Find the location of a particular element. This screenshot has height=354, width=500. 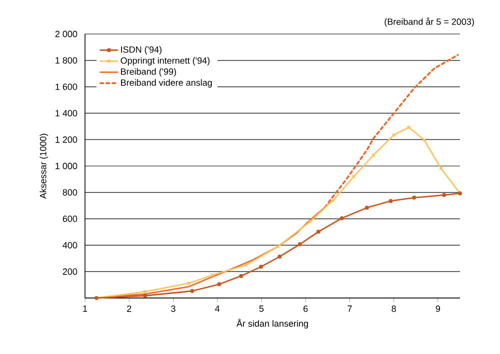

y-tick-label: 200 is located at coordinates (70, 271).